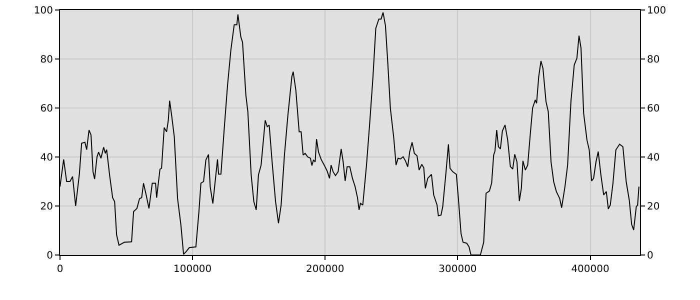 The height and width of the screenshot is (300, 700). Describe the element at coordinates (325, 269) in the screenshot. I see `x-tick-label: 200000` at that location.